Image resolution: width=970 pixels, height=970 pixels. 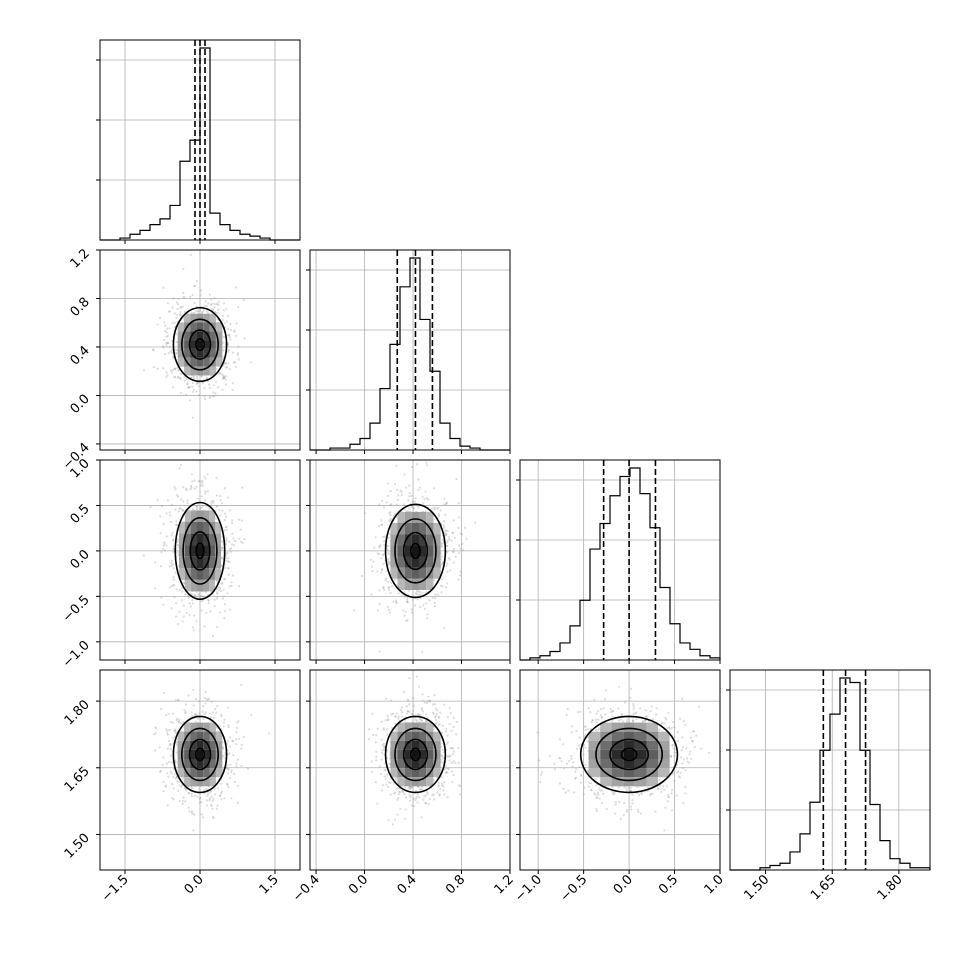 What do you see at coordinates (668, 884) in the screenshot?
I see `x-tick-label: 0.5` at bounding box center [668, 884].